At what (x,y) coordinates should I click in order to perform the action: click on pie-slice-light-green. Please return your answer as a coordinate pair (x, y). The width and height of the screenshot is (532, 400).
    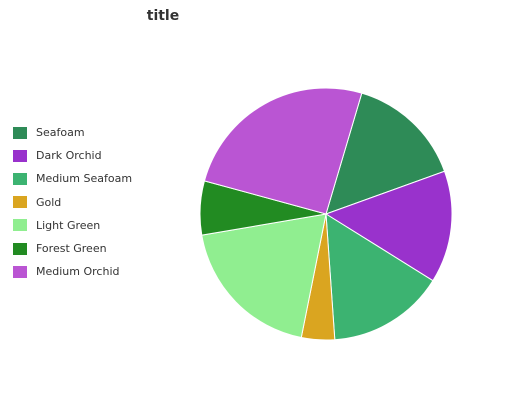
    Looking at the image, I should click on (264, 276).